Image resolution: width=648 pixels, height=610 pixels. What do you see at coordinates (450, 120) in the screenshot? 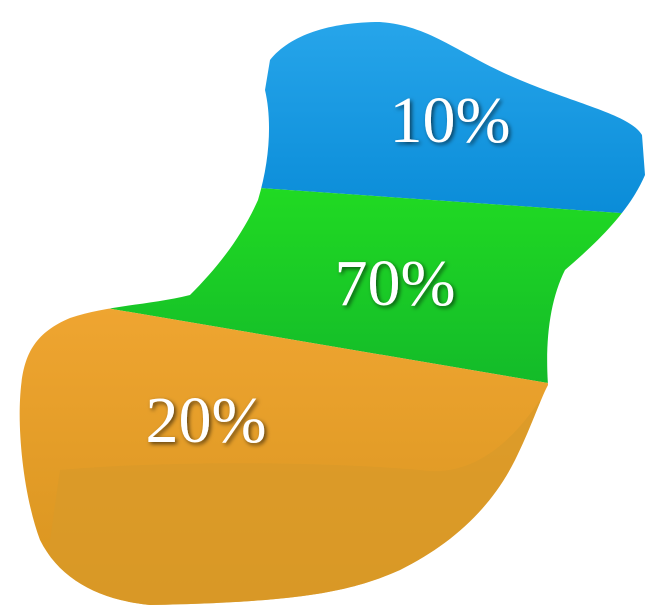
I see `label: 10%` at bounding box center [450, 120].